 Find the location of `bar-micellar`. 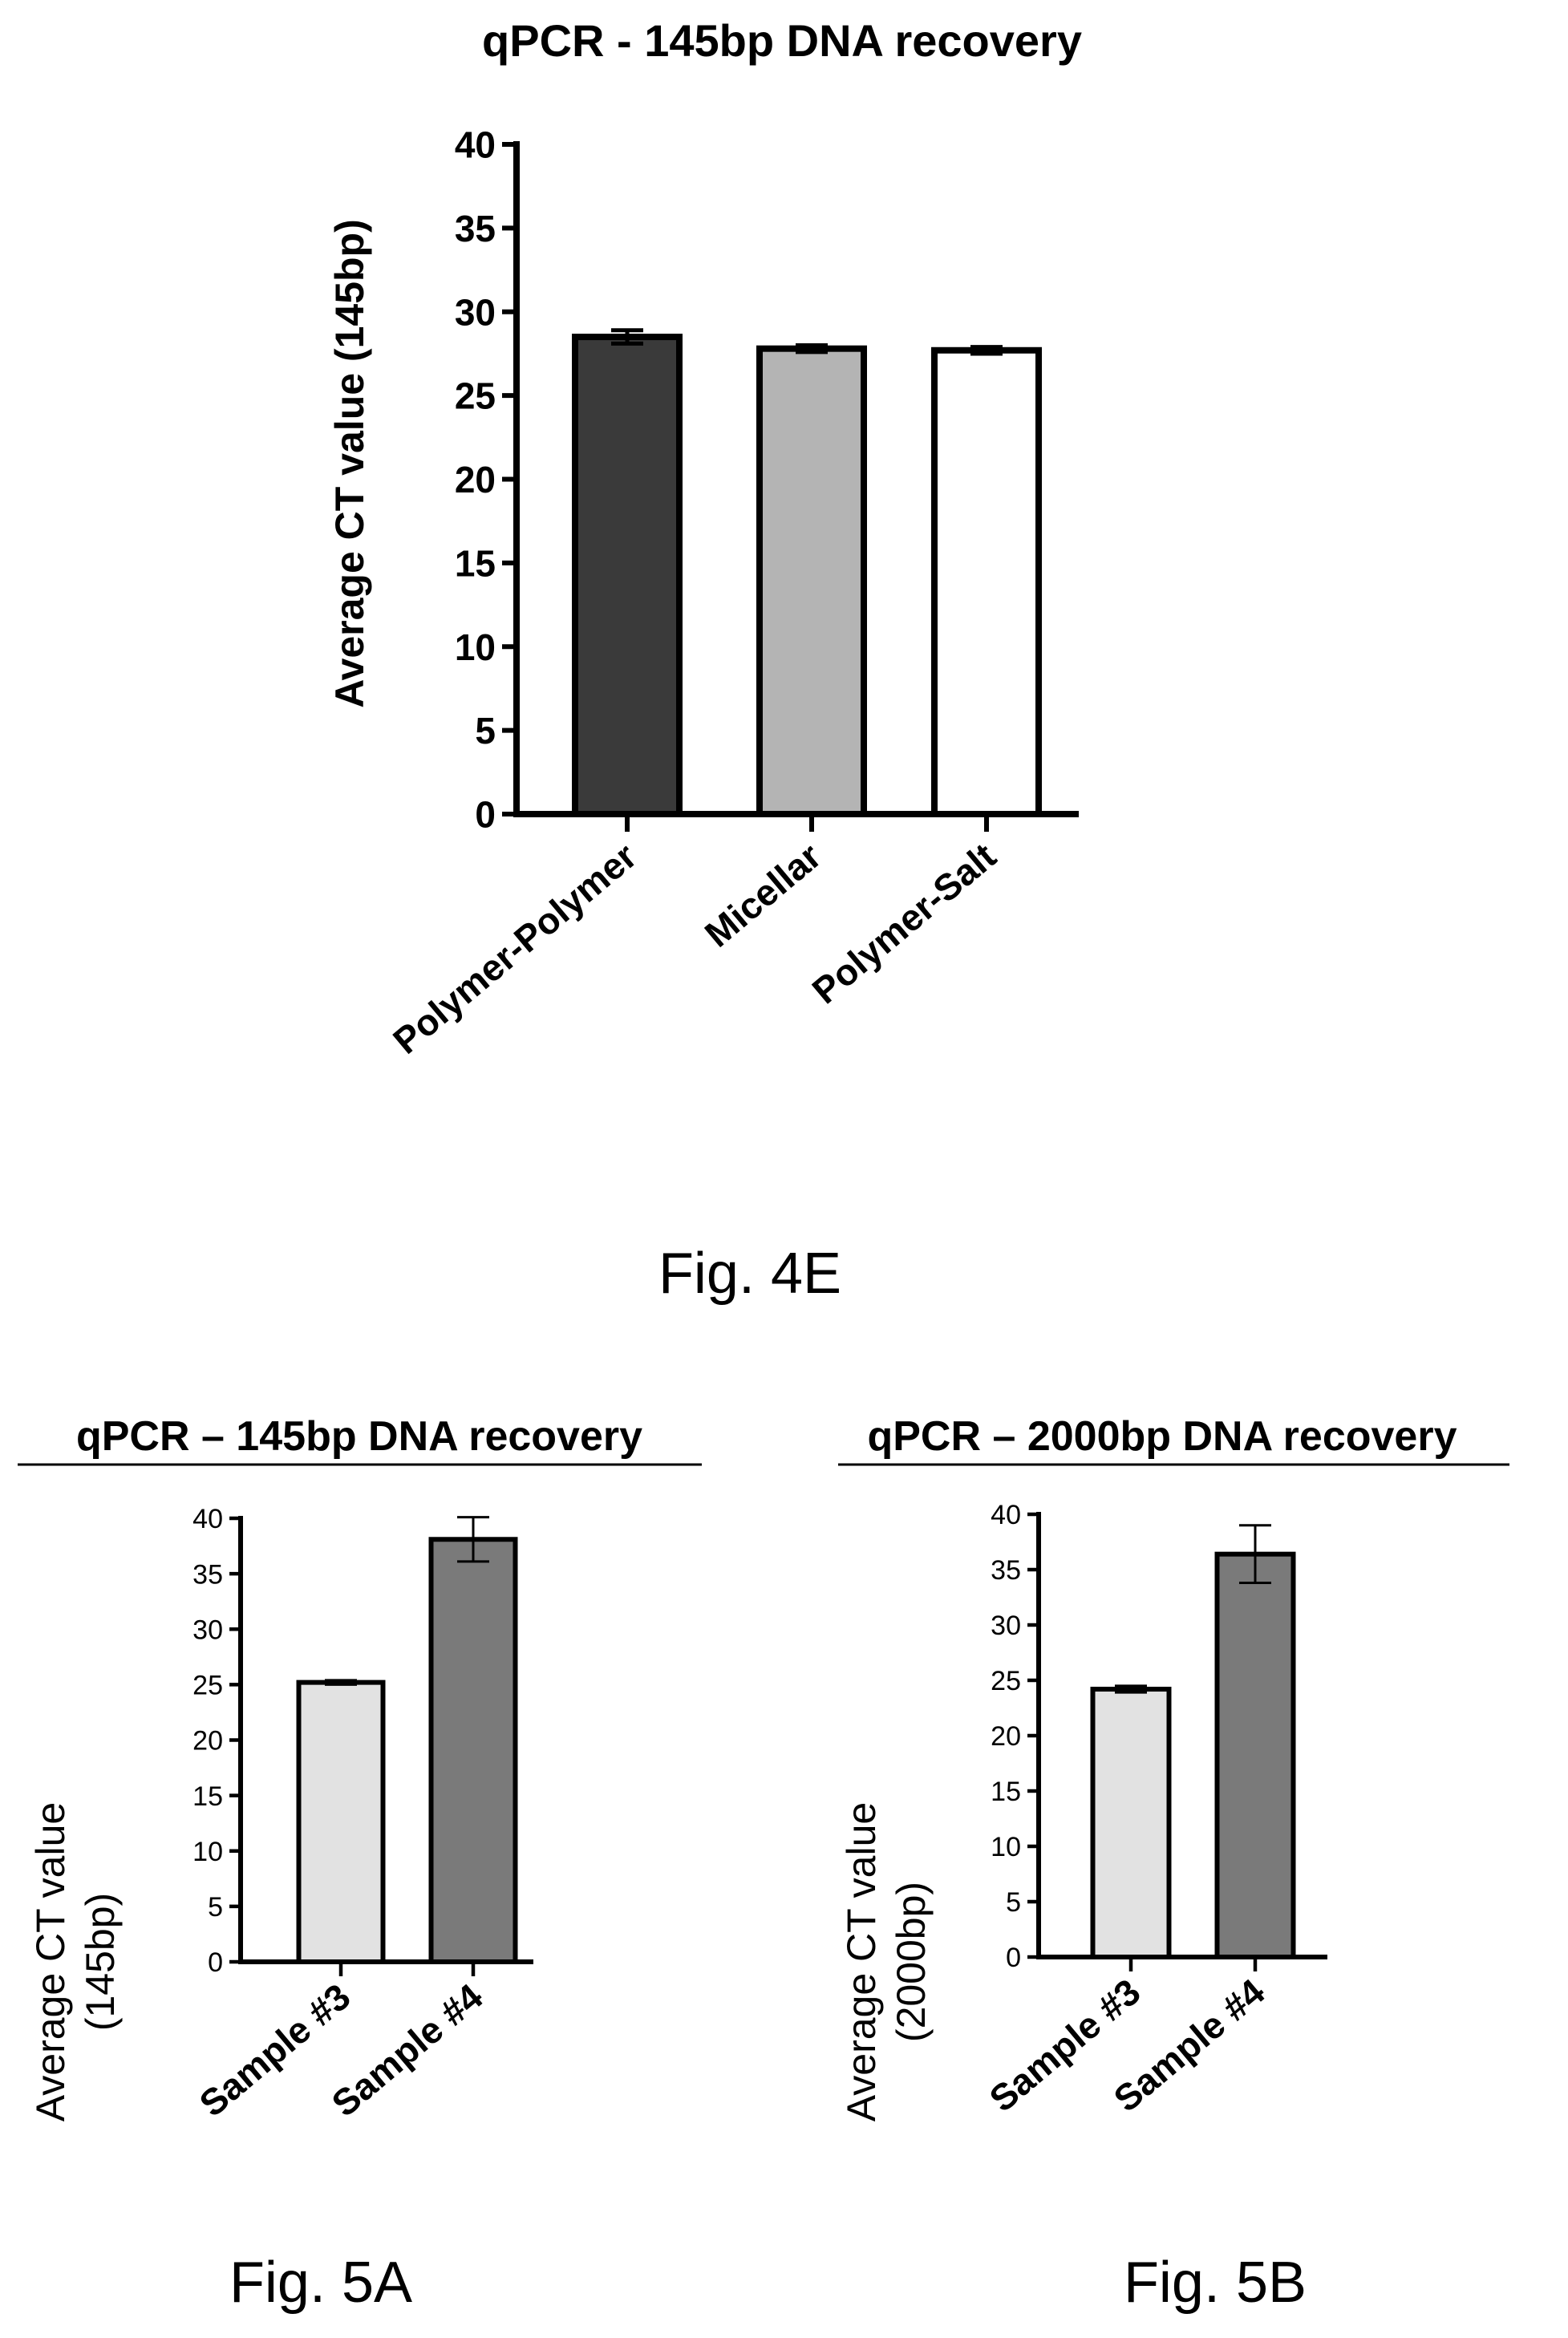

bar-micellar is located at coordinates (811, 581).